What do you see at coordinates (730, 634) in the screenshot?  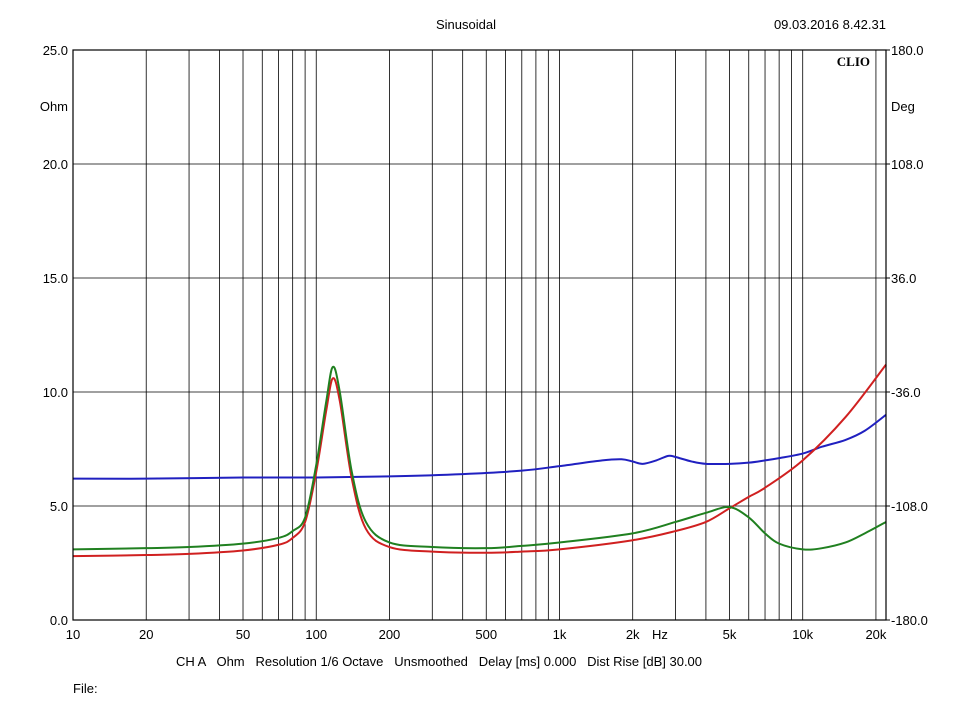 I see `x-tick-label: 5k` at bounding box center [730, 634].